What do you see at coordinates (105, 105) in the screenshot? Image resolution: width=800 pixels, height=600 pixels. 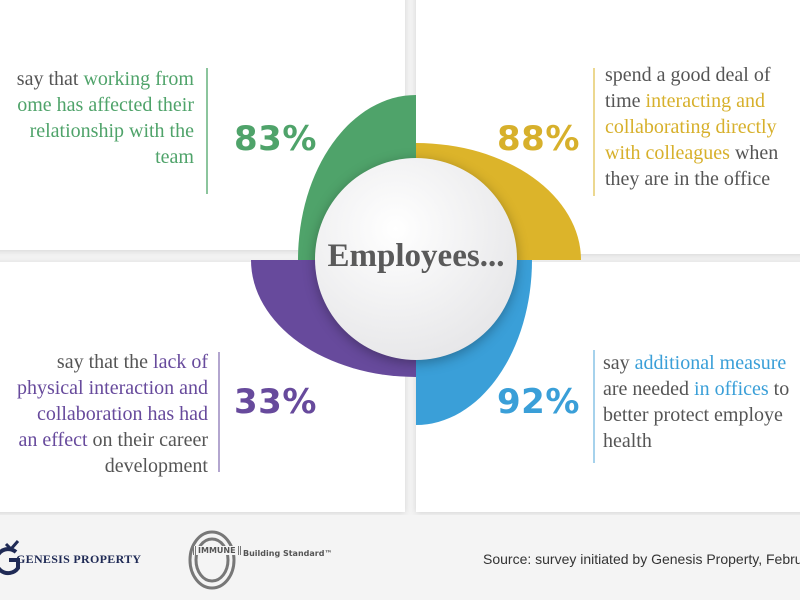 I see `text-highlight: ome has affected their` at bounding box center [105, 105].